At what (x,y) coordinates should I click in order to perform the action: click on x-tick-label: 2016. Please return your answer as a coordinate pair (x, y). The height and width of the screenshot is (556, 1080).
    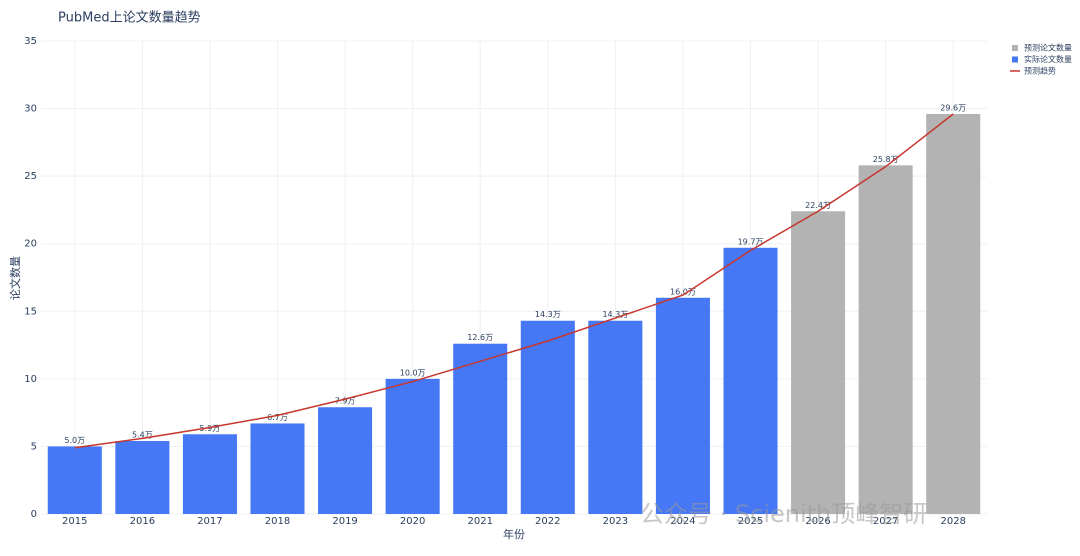
    Looking at the image, I should click on (142, 521).